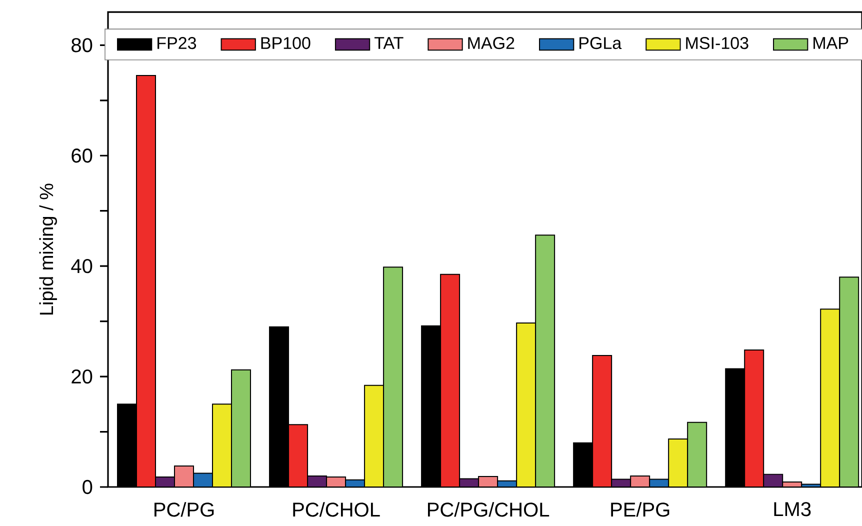  I want to click on y-tick-label: 60, so click(82, 155).